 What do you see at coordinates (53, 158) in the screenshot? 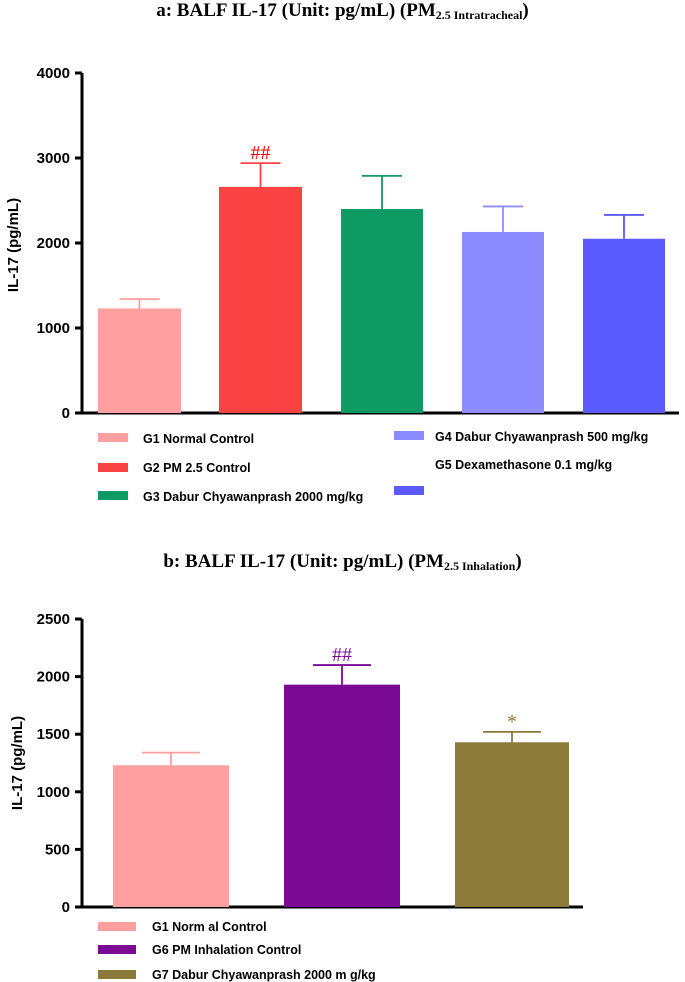
I see `chart-a-y-tick-label: 3000` at bounding box center [53, 158].